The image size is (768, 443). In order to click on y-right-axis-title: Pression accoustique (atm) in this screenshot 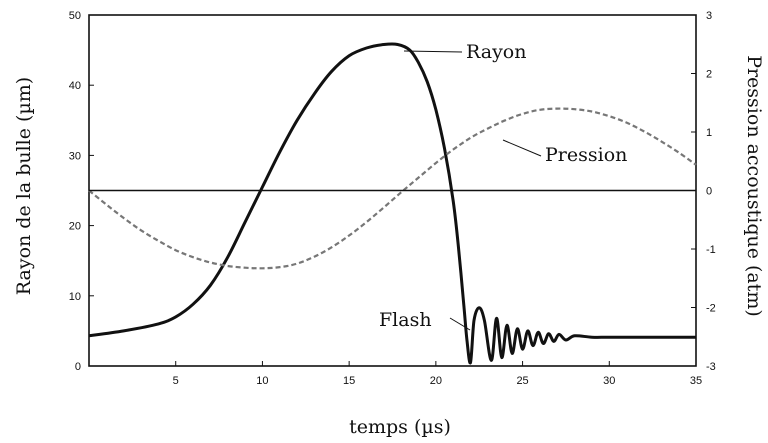, I will do `click(754, 186)`.